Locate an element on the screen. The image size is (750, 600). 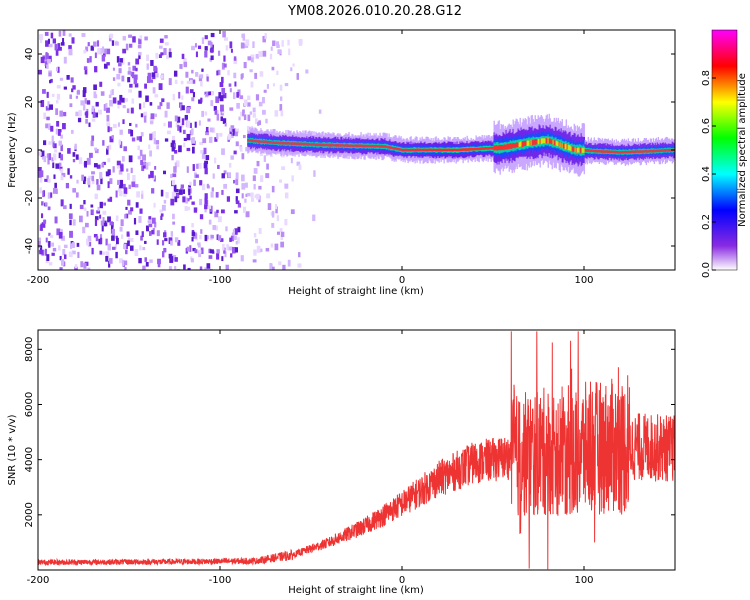
colorbar-ticks: 0.0 0.2 0.4 0.6 0.8 is located at coordinates (708, 174).